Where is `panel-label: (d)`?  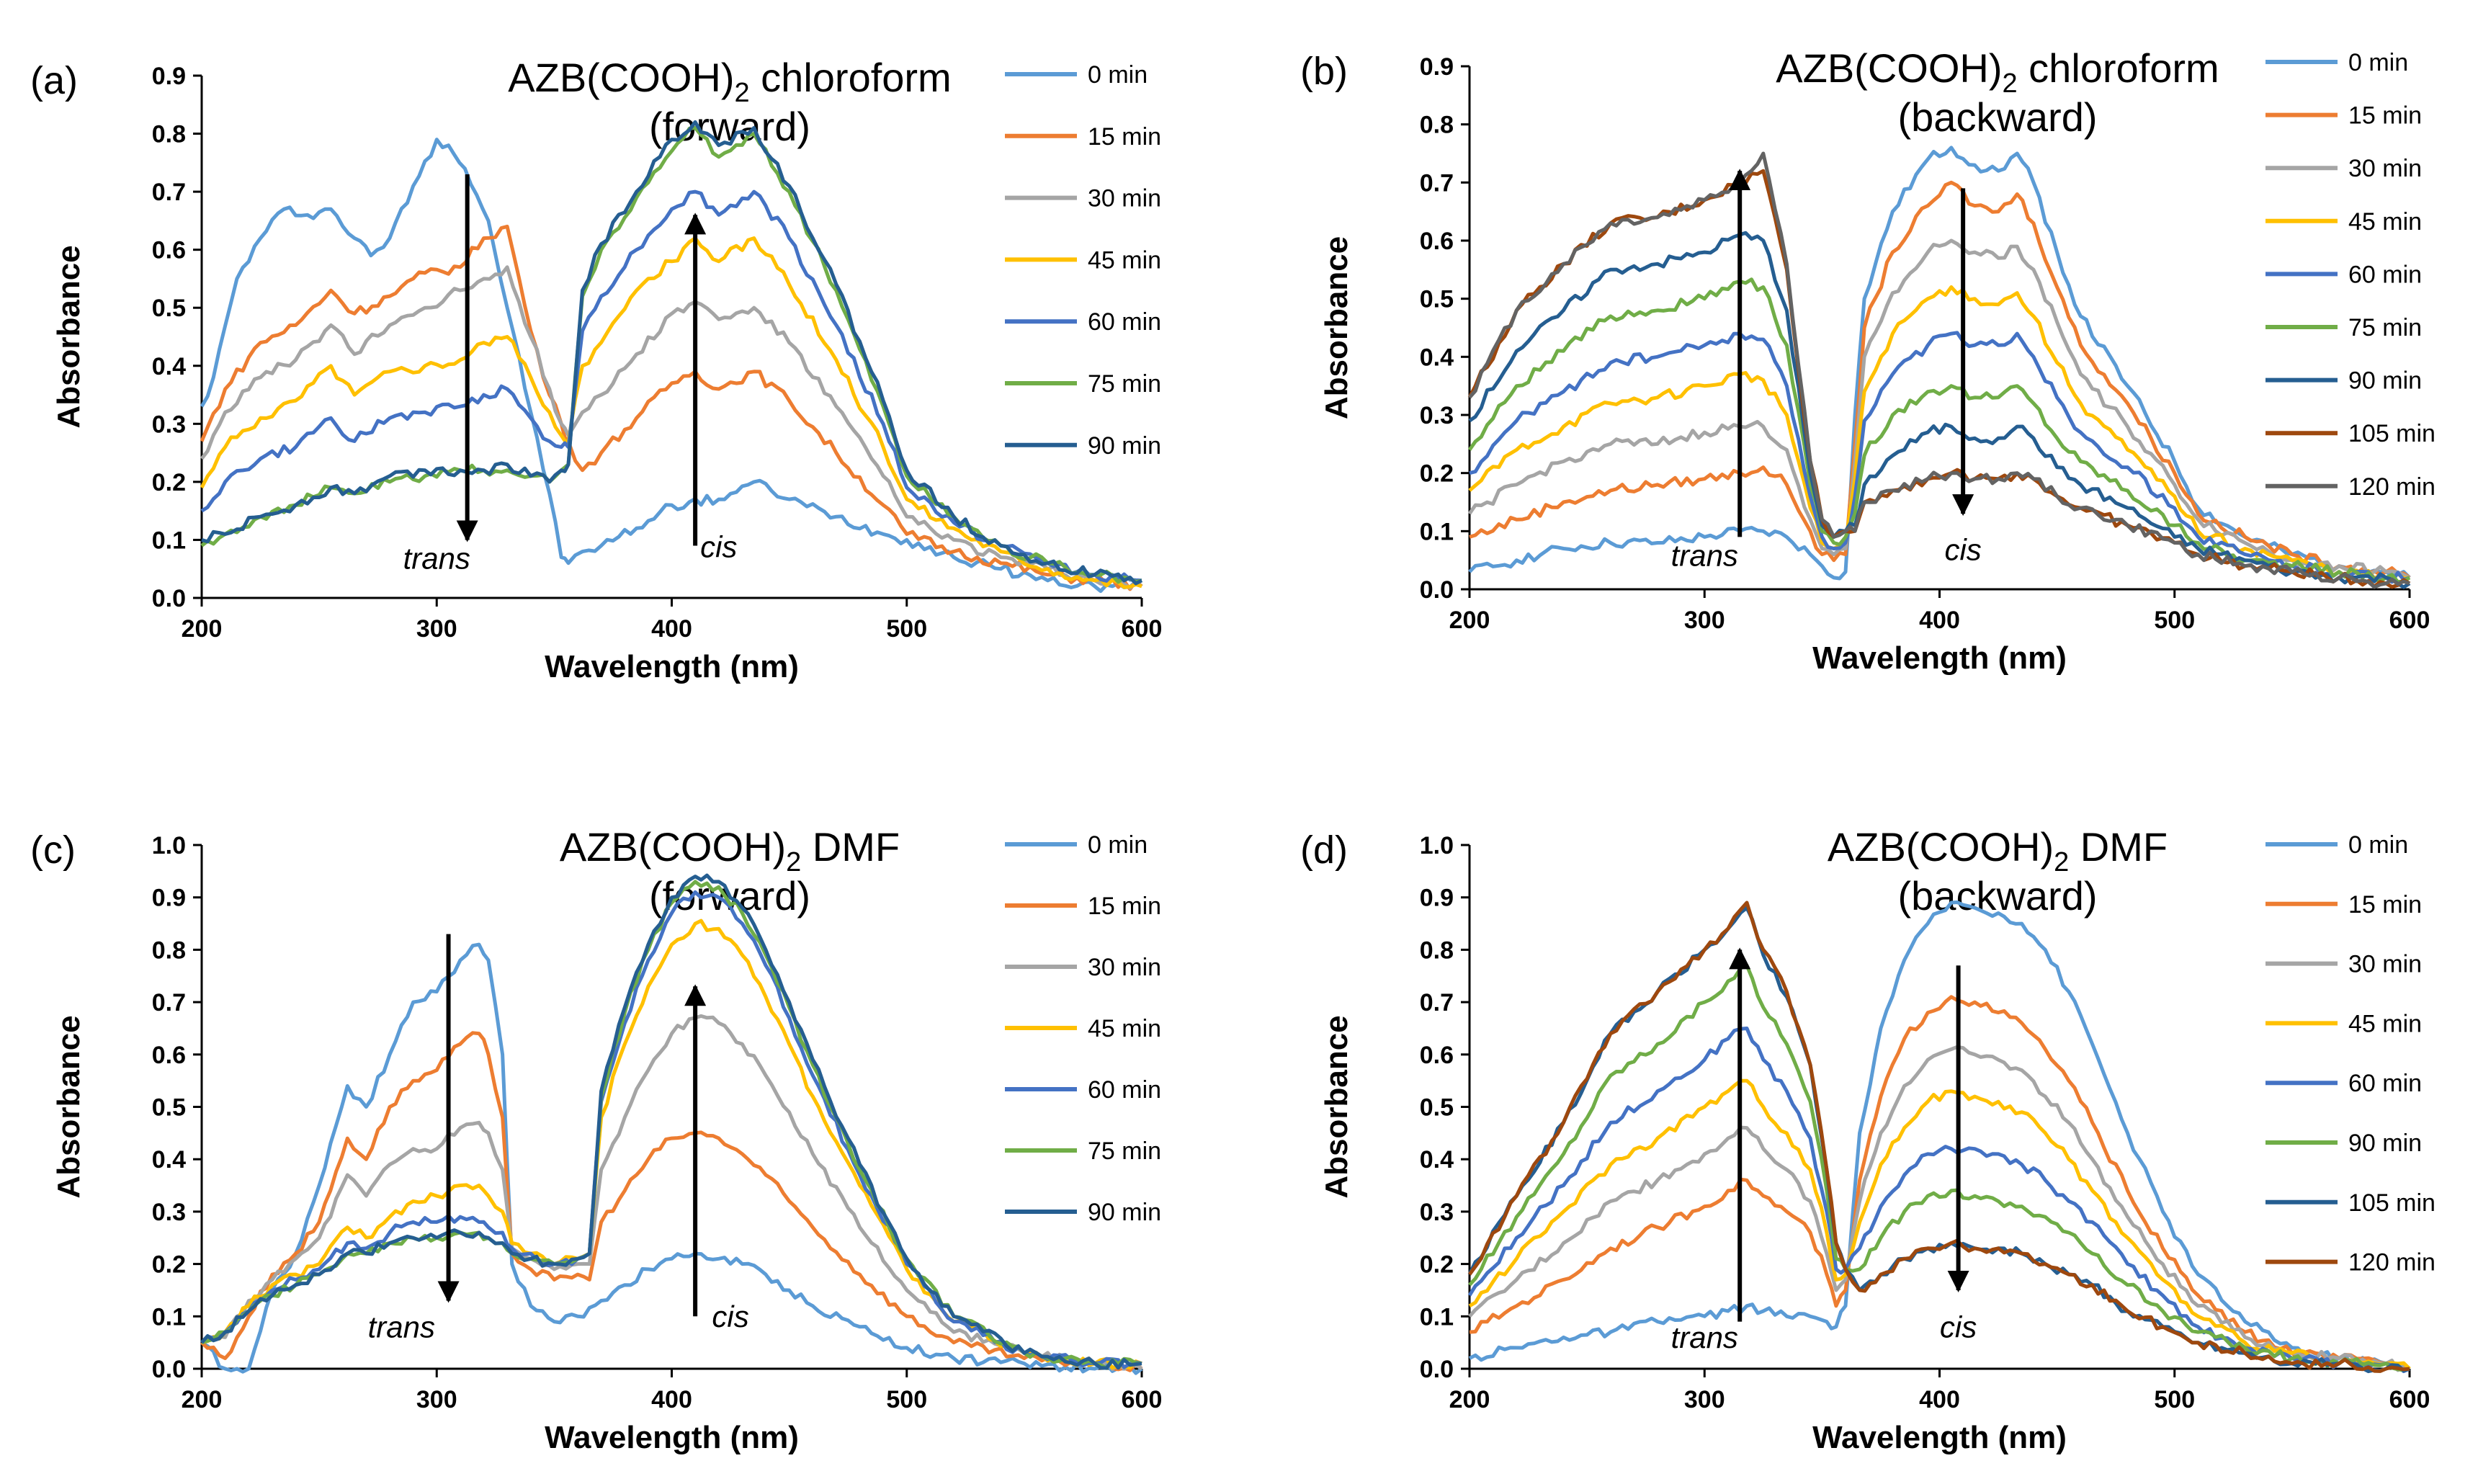
panel-label: (d) is located at coordinates (1324, 850).